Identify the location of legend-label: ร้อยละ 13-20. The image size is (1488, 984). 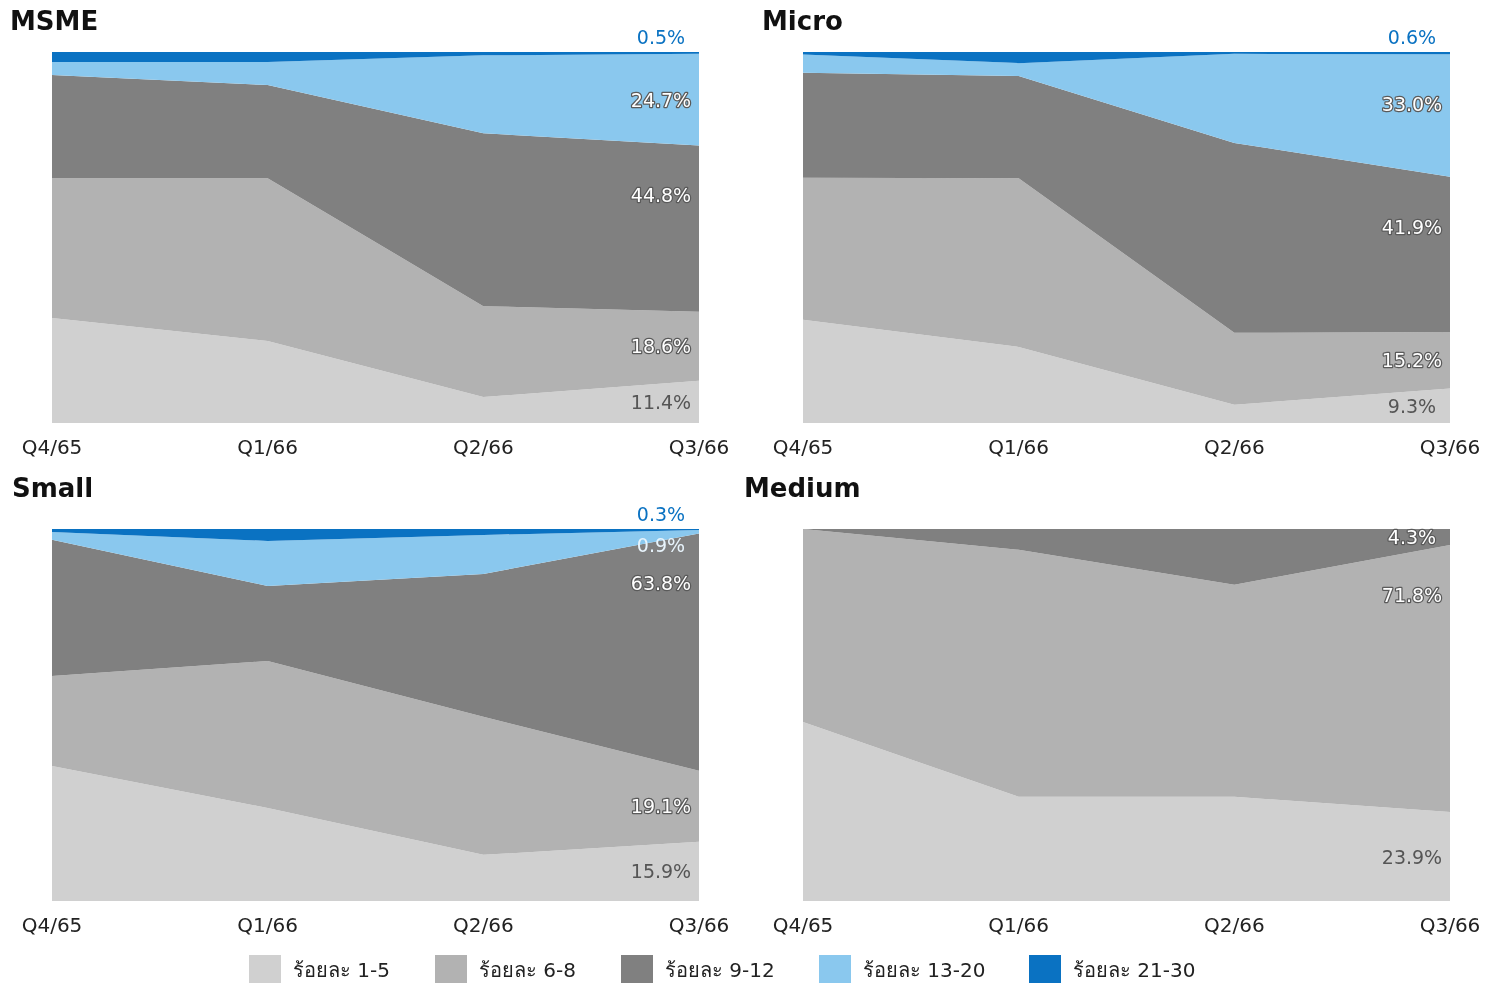
(924, 970).